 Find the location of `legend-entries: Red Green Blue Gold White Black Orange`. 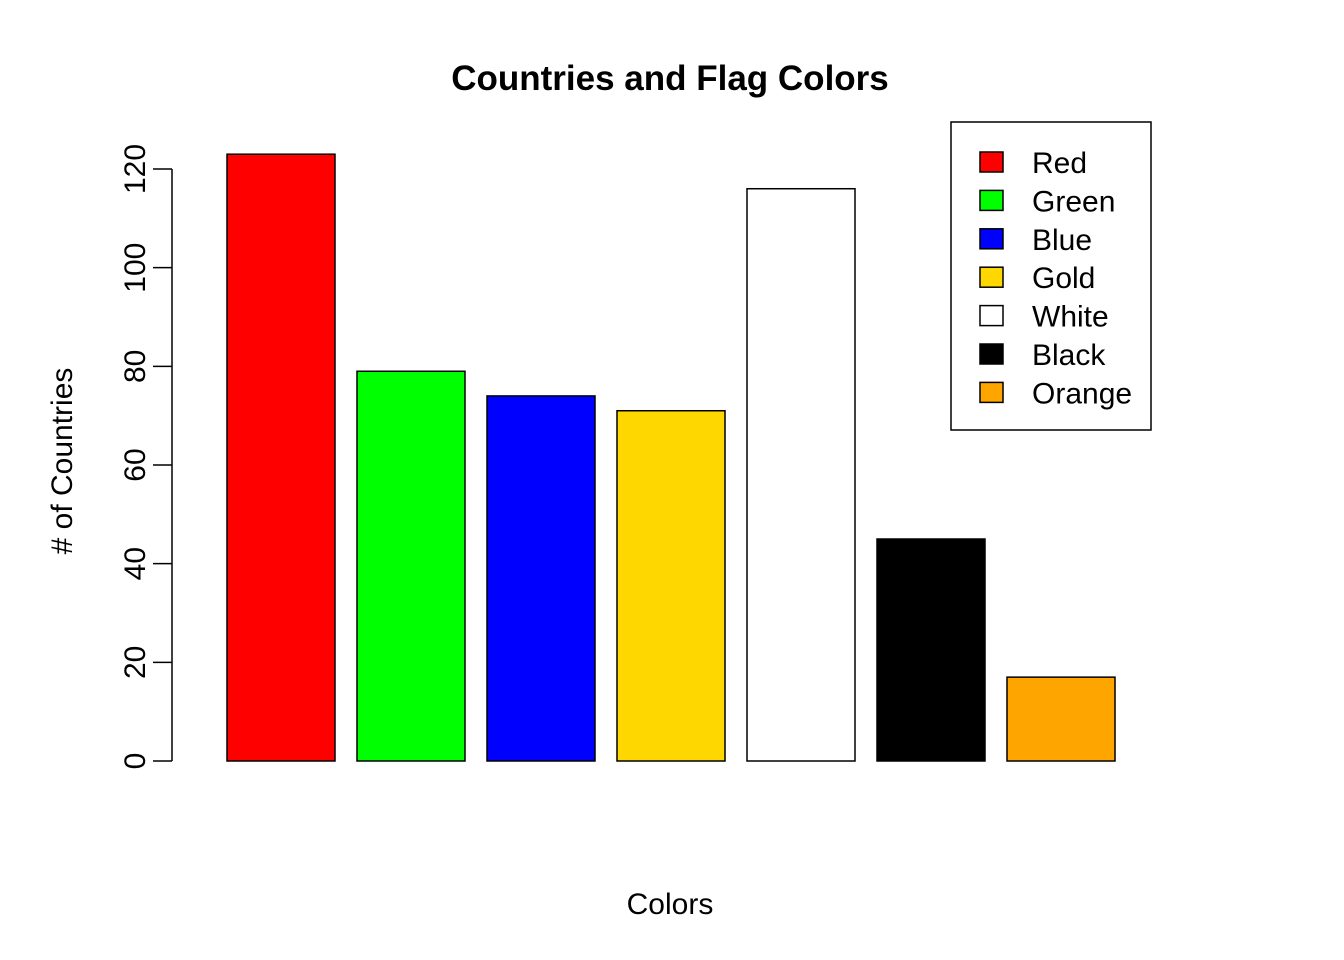

legend-entries: Red Green Blue Gold White Black Orange is located at coordinates (1055, 278).